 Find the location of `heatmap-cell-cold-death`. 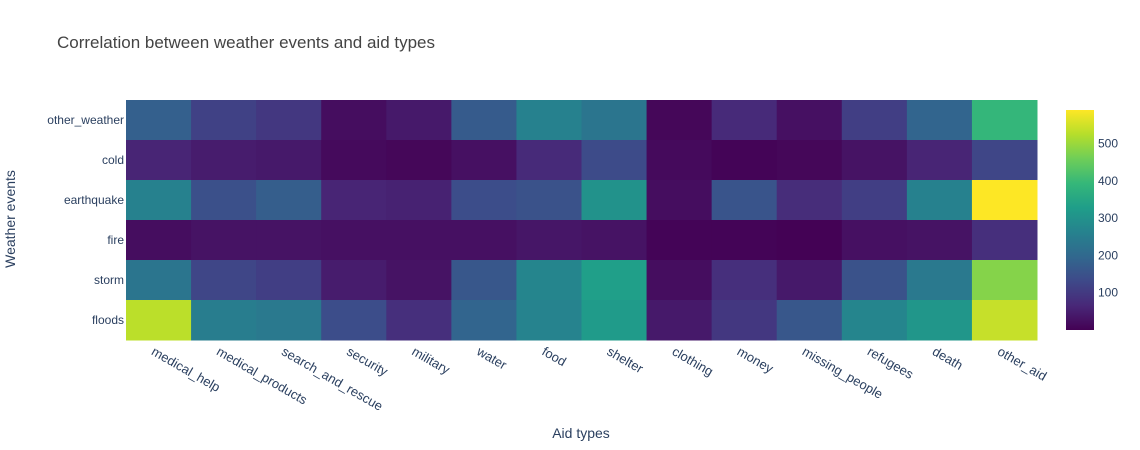

heatmap-cell-cold-death is located at coordinates (939, 160).